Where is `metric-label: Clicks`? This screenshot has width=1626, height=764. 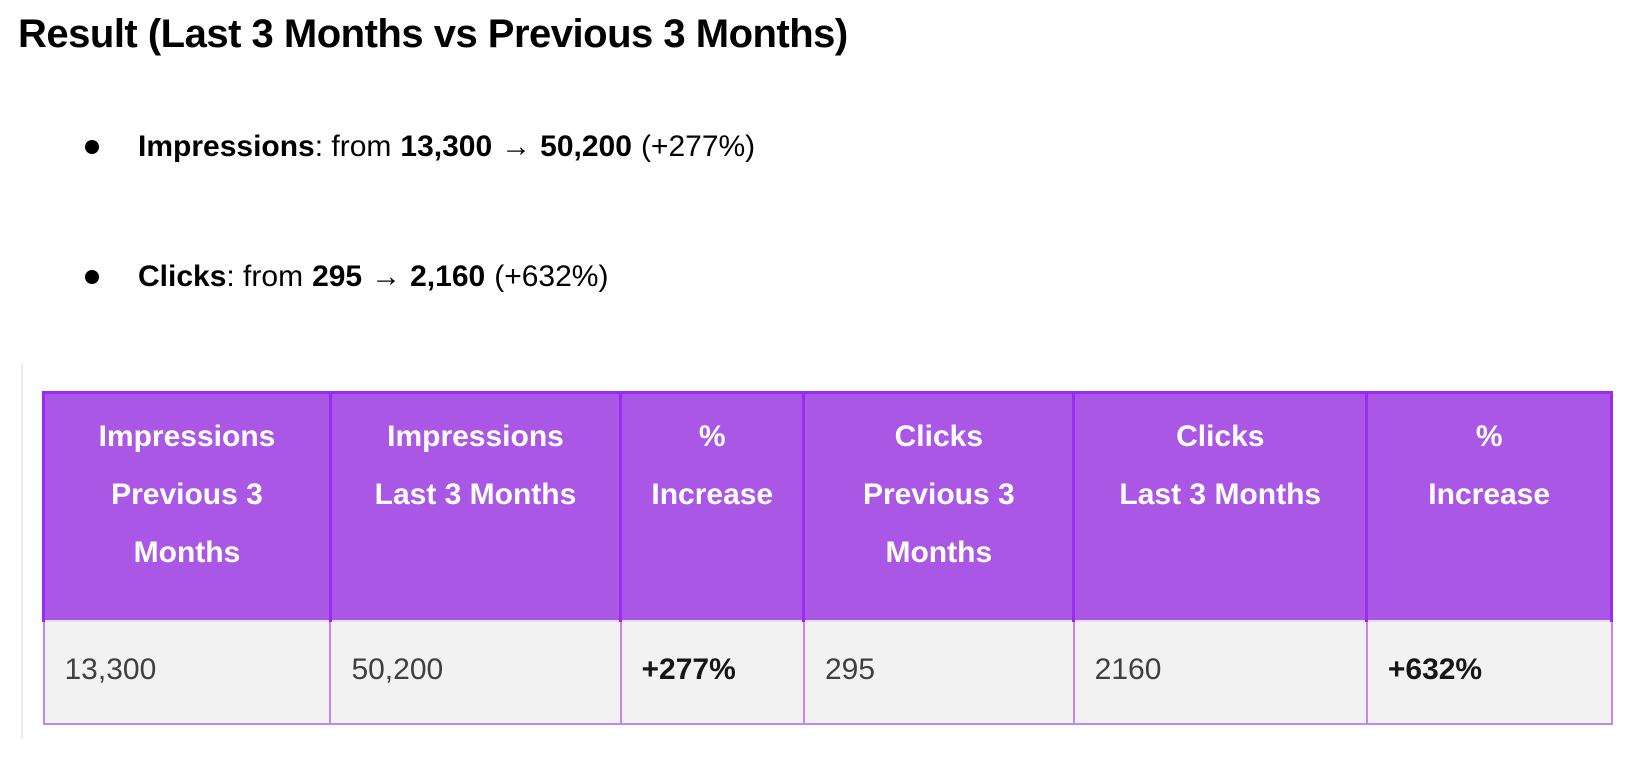
metric-label: Clicks is located at coordinates (182, 276).